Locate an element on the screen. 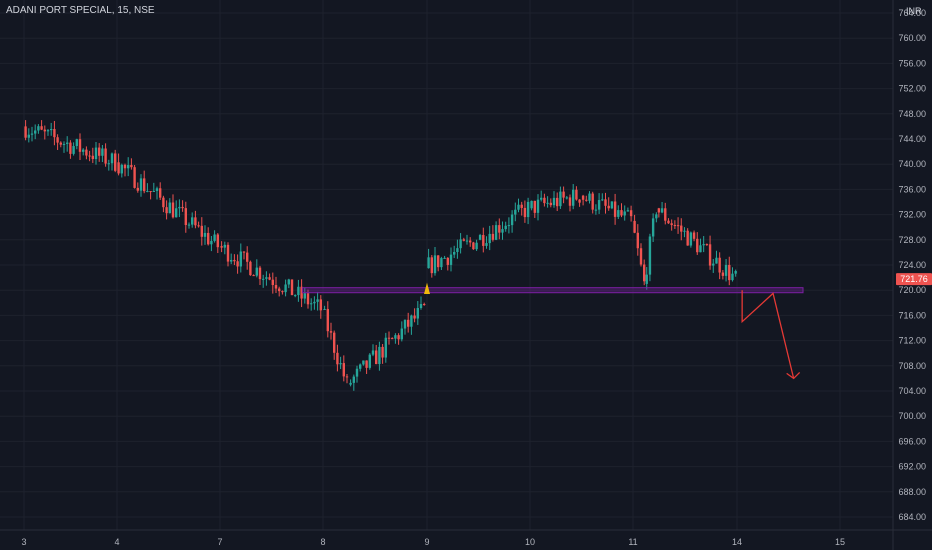 The height and width of the screenshot is (550, 932). time-tick-label: 10 is located at coordinates (530, 542).